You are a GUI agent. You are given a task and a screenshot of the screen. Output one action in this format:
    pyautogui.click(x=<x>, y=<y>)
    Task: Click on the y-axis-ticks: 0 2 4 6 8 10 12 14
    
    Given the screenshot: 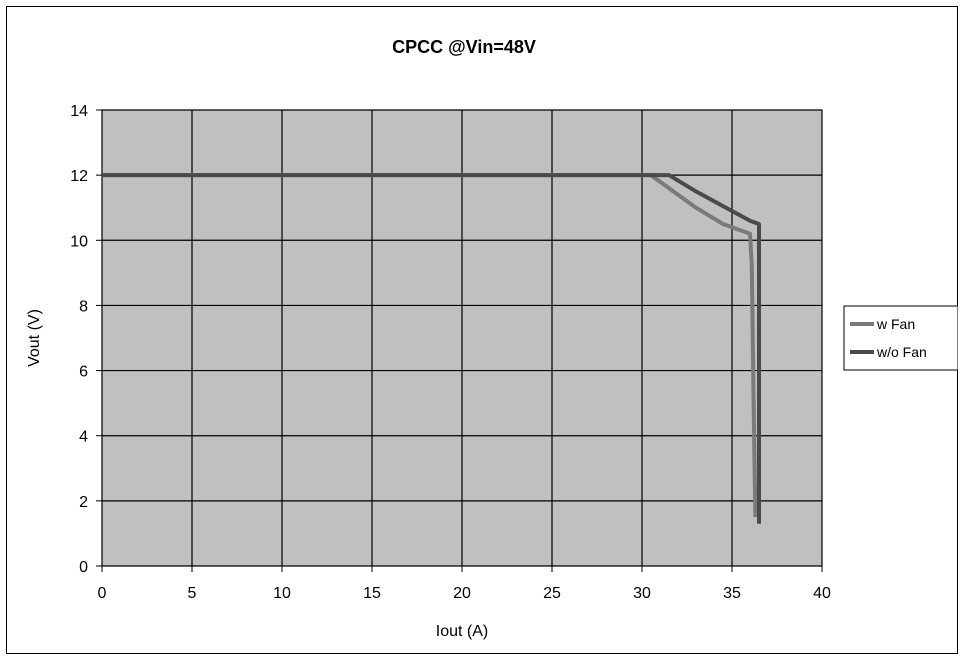 What is the action you would take?
    pyautogui.click(x=86, y=339)
    